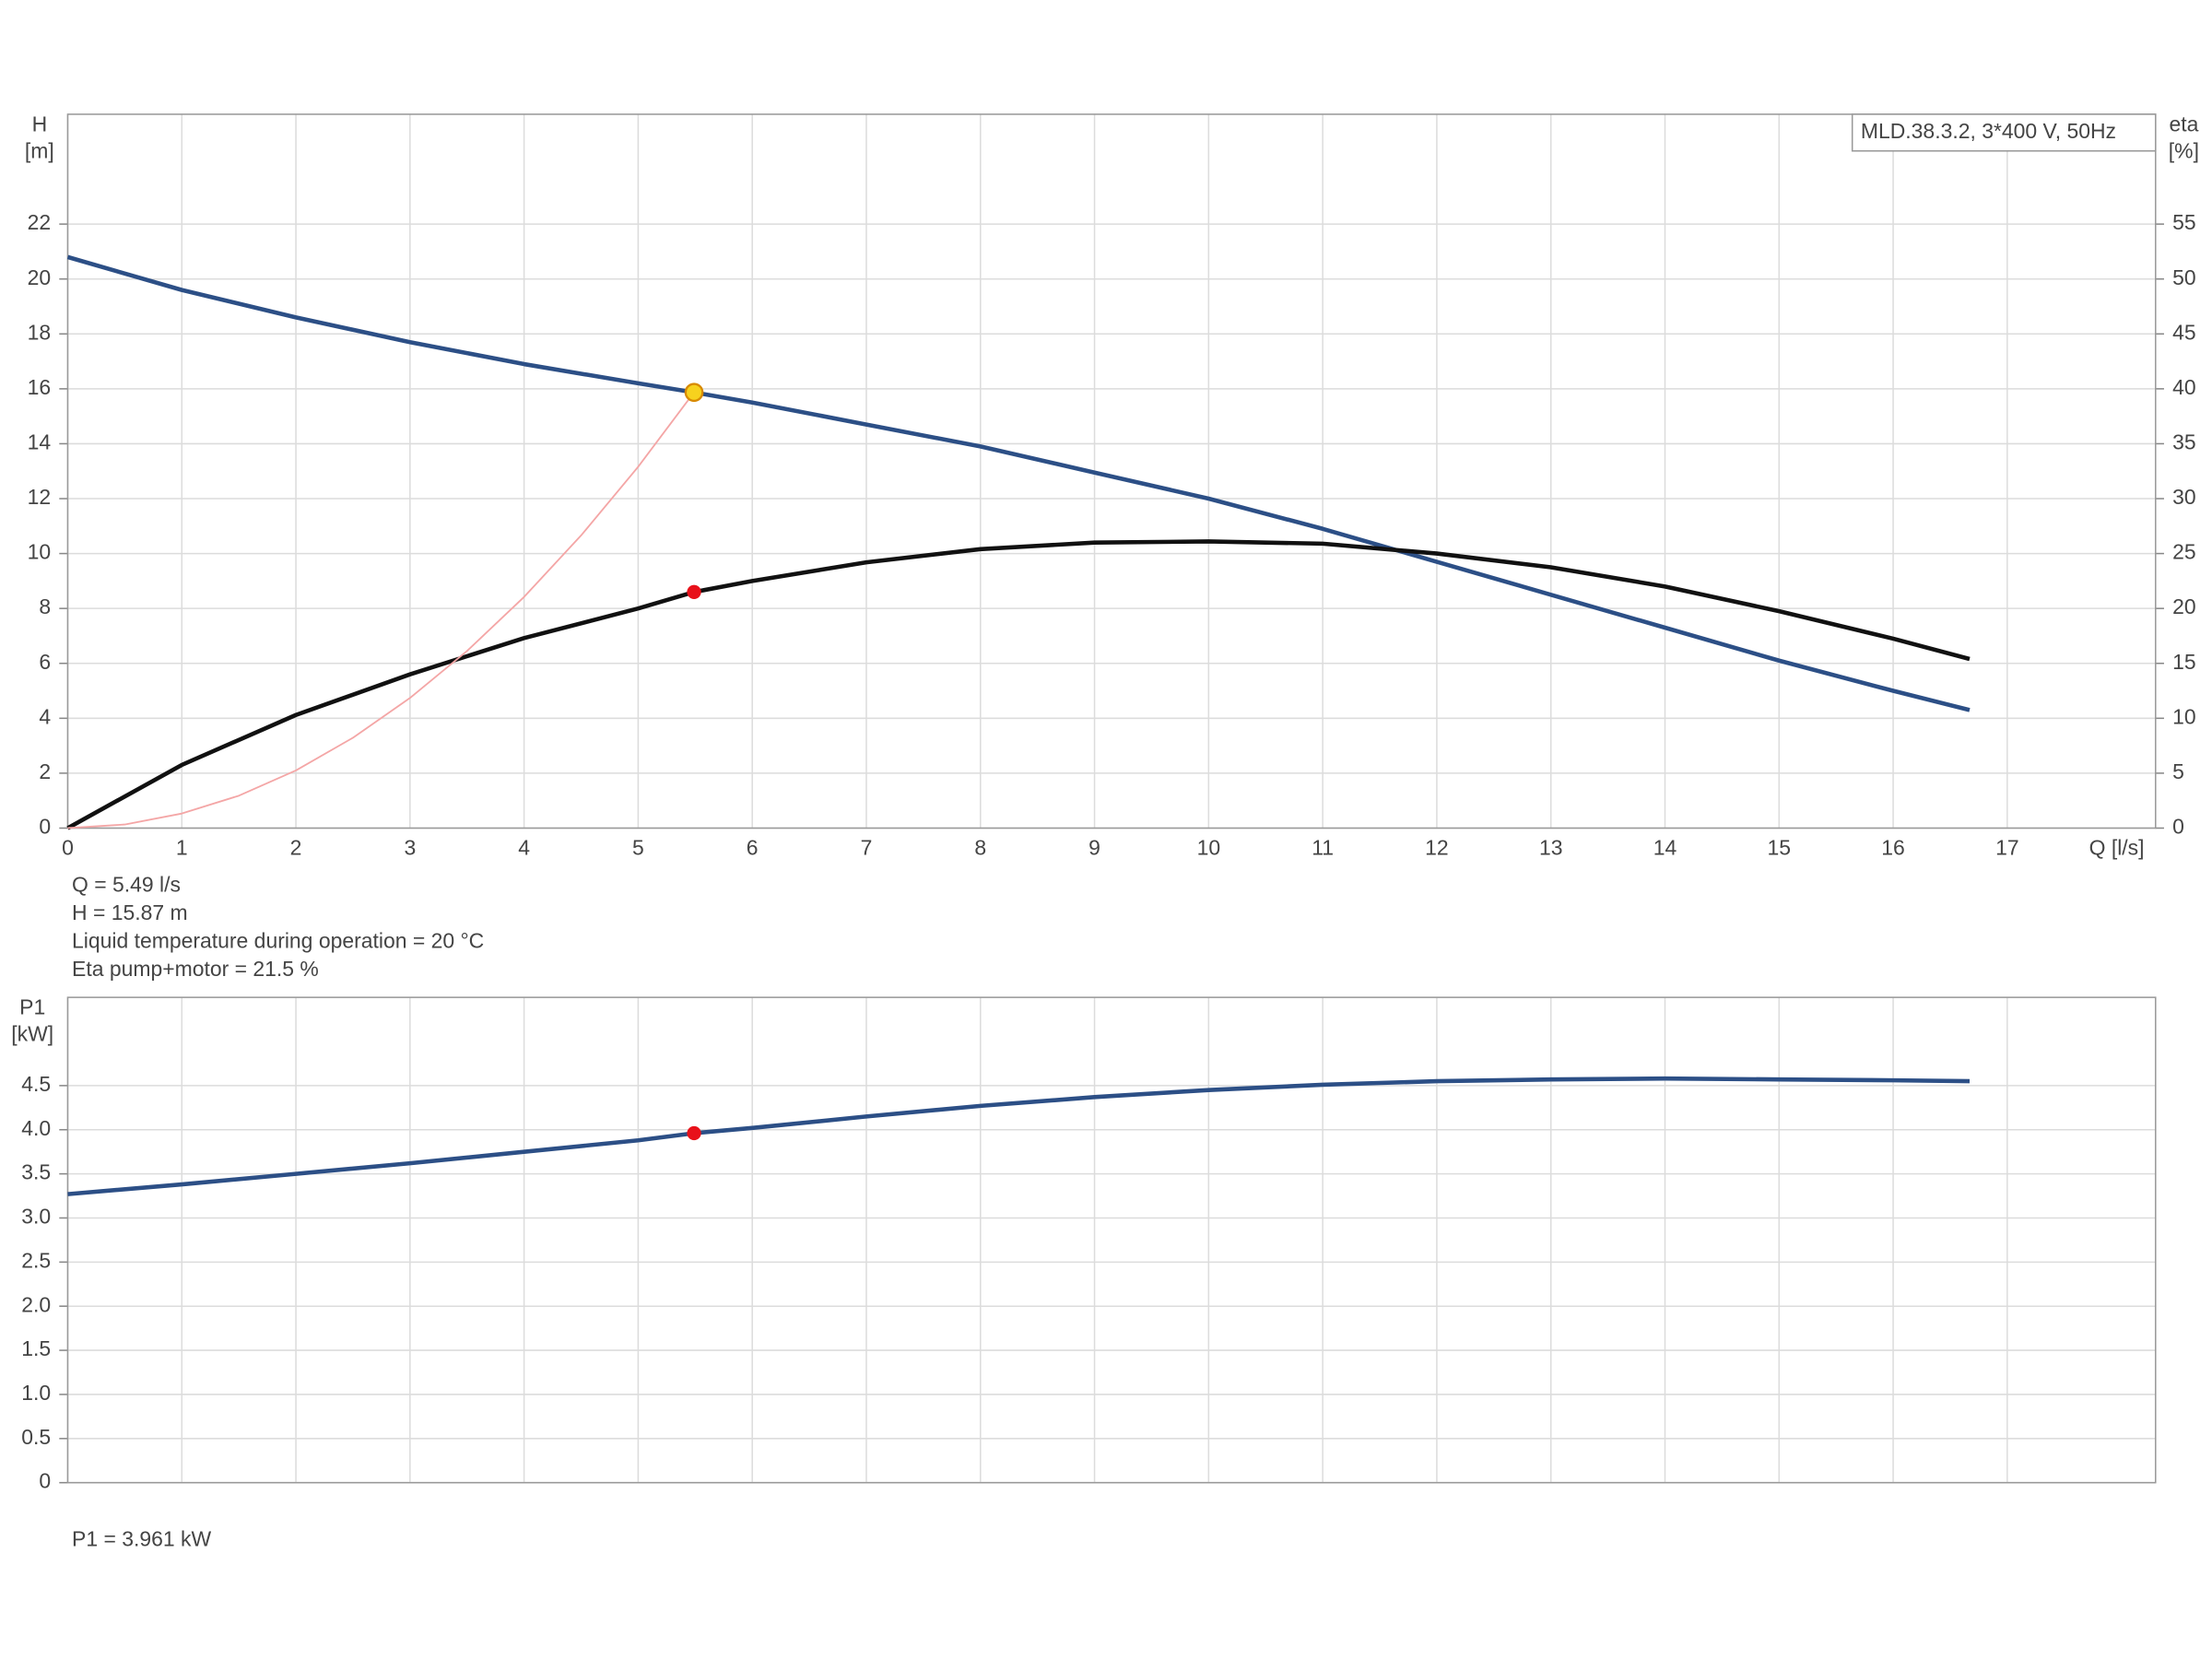 The width and height of the screenshot is (2212, 1659). Describe the element at coordinates (1988, 131) in the screenshot. I see `legend-text: MLD.38.3.2, 3*400 V, 50Hz` at that location.